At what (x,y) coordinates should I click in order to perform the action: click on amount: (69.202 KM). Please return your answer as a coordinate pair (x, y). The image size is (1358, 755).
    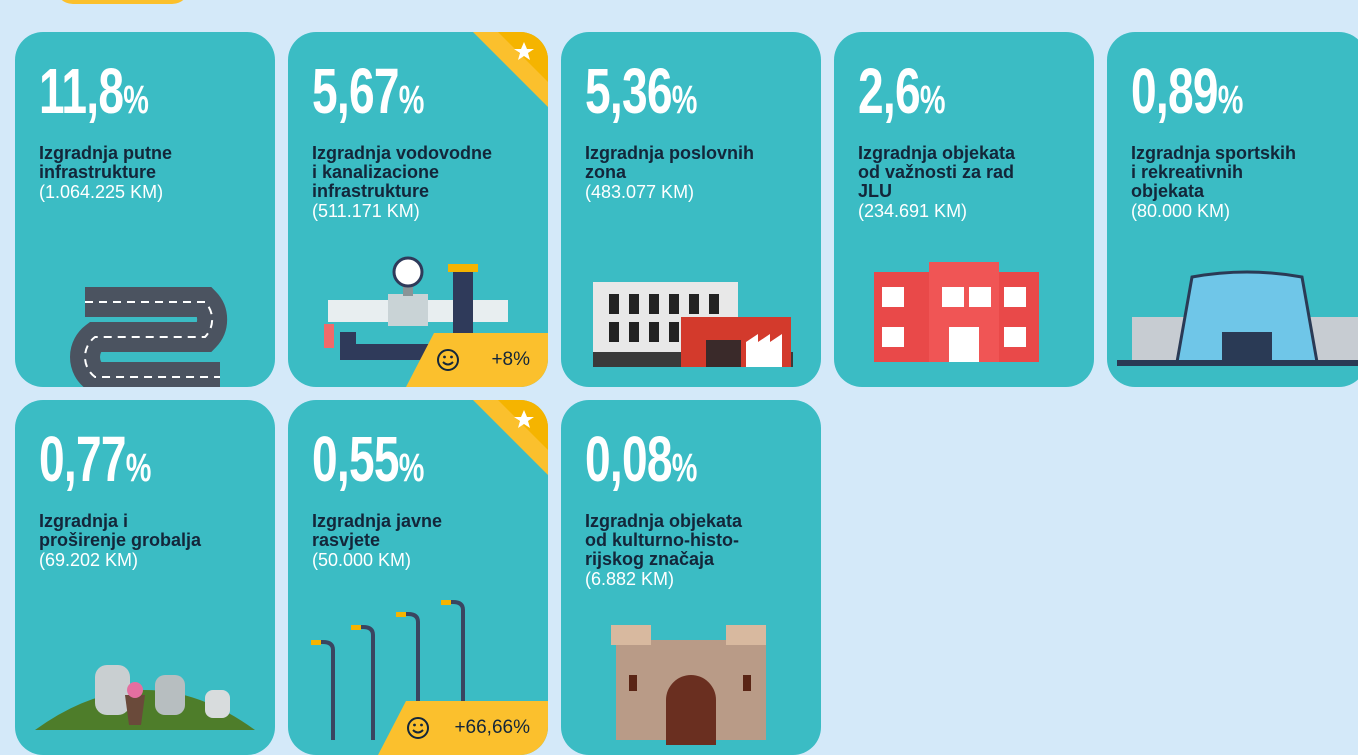
    Looking at the image, I should click on (89, 560).